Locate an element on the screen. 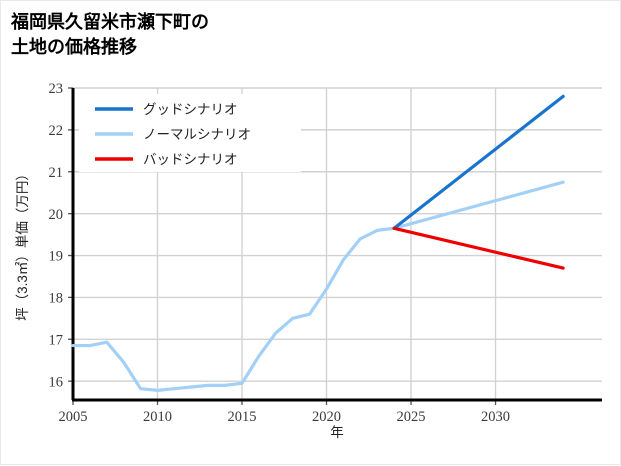 The height and width of the screenshot is (466, 621). x-axis-title: 年 is located at coordinates (337, 432).